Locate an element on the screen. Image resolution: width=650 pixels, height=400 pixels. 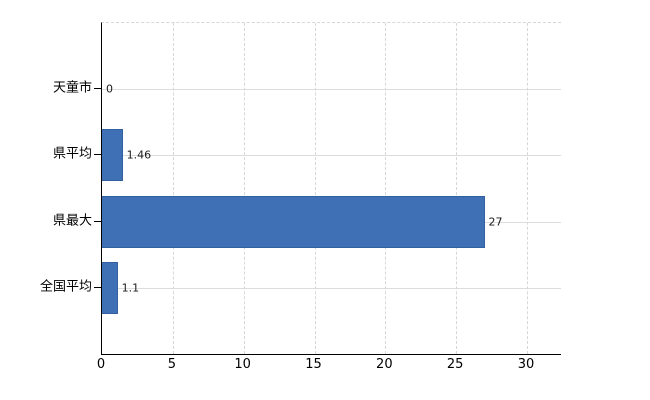
category-label-県最大: 県最大 is located at coordinates (72, 221).